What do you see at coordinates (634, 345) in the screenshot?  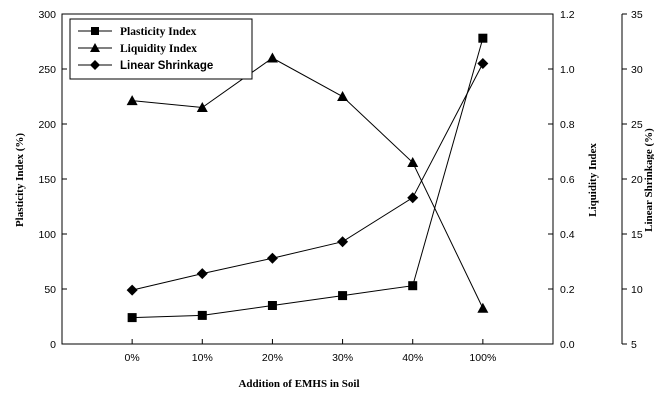 I see `shrinkage-axis-tick-label: 5` at bounding box center [634, 345].